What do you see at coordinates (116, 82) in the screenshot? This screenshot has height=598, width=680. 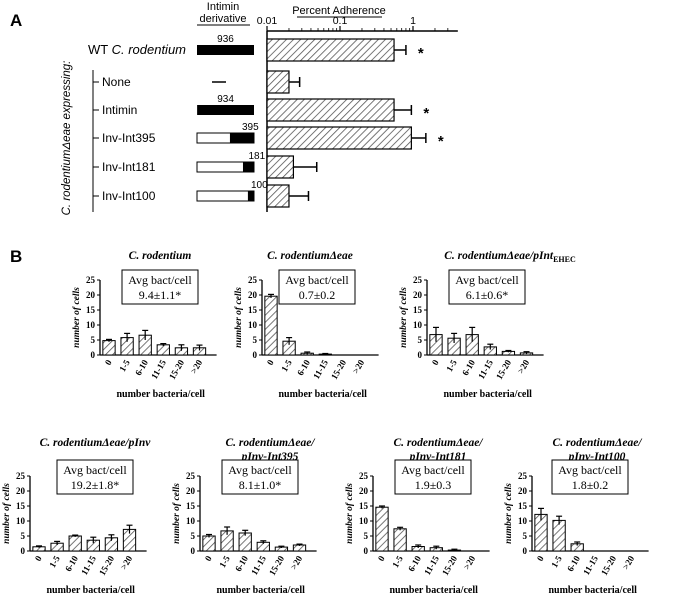 I see `category-label: None` at bounding box center [116, 82].